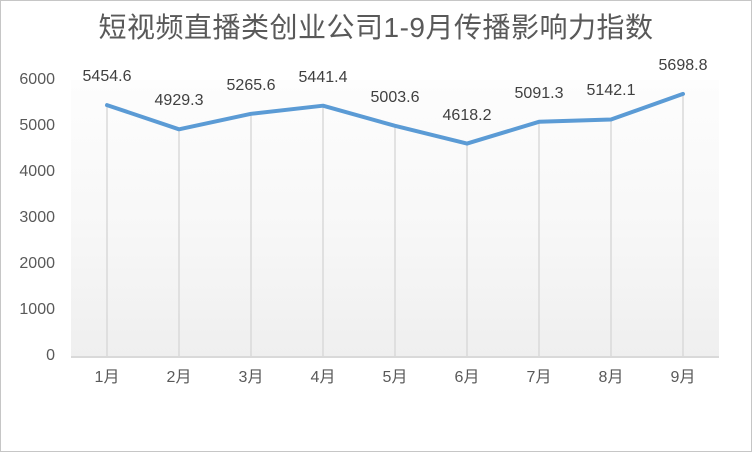  Describe the element at coordinates (37, 79) in the screenshot. I see `y-axis-label: 6000` at that location.